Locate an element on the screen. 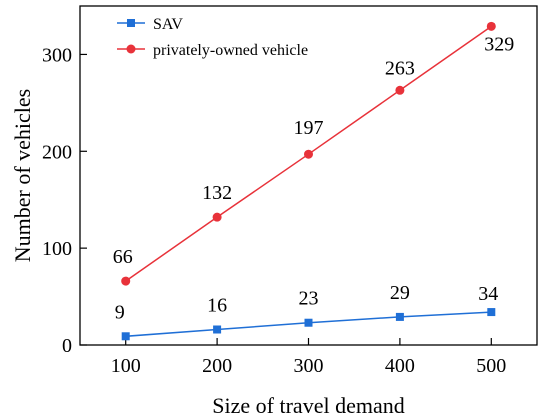 The height and width of the screenshot is (420, 550). data-label-1-1: 132 is located at coordinates (217, 193).